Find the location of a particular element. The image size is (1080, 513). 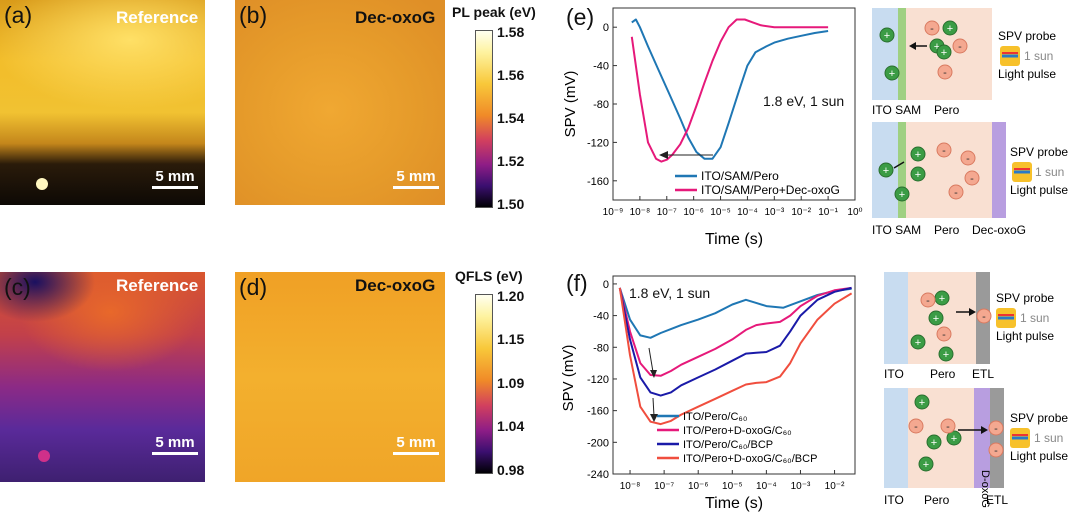

plot-frame is located at coordinates (734, 375).